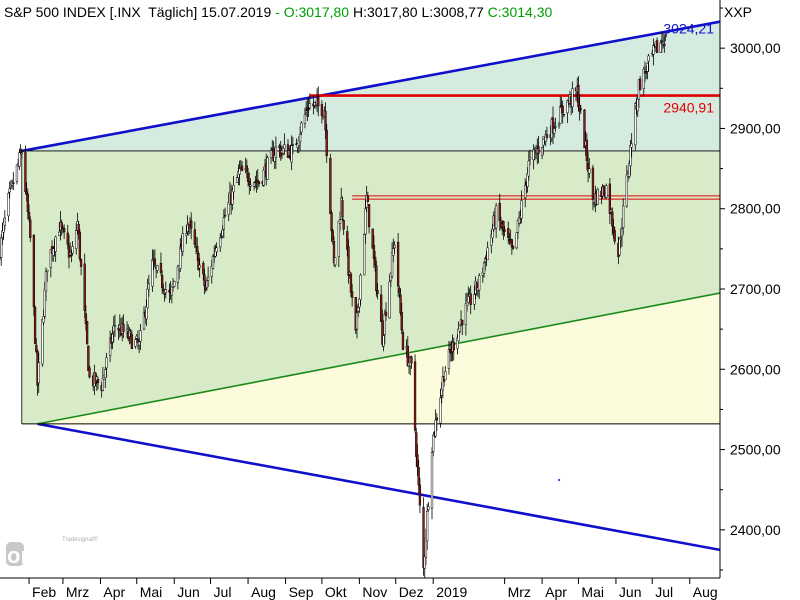  I want to click on price-label-text: 2940,91, so click(688, 108).